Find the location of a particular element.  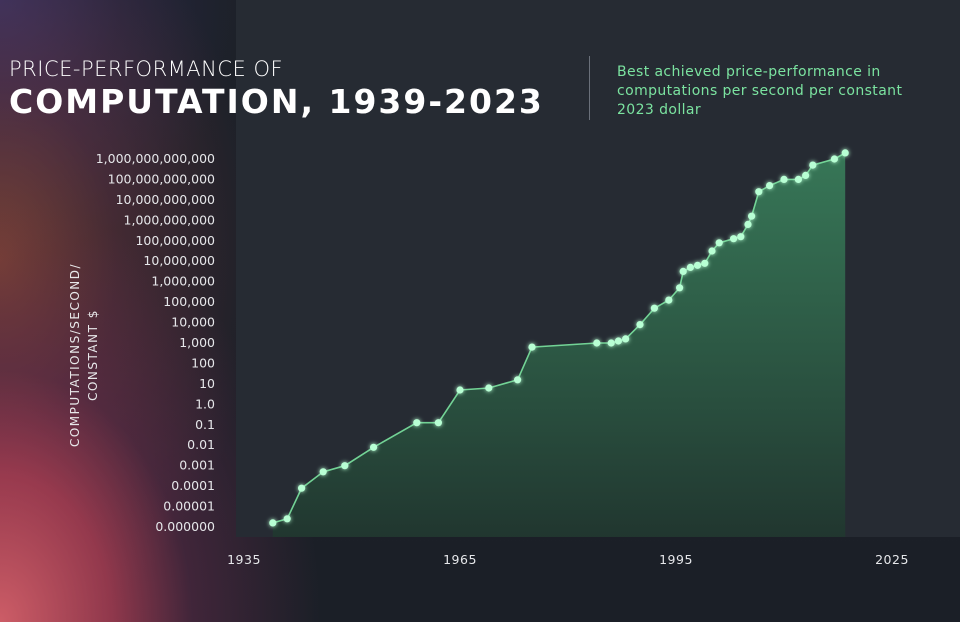

x-tick-label: 1965 is located at coordinates (460, 559).